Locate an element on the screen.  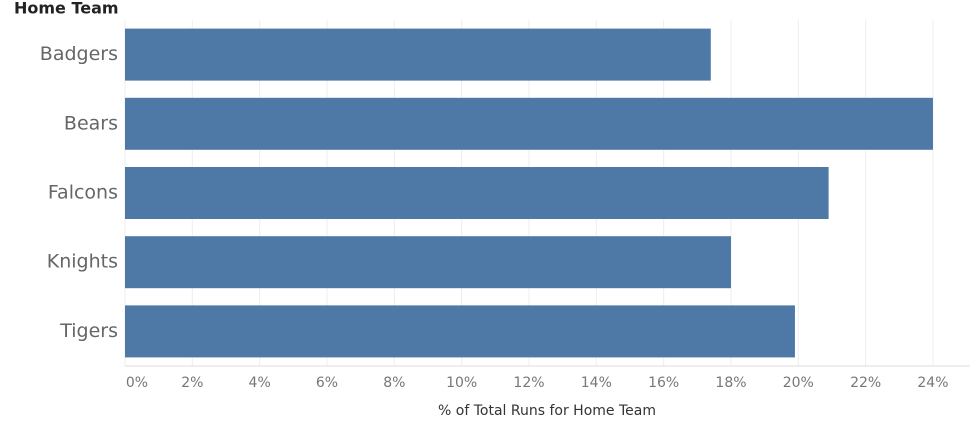
x-tick-label: 8% is located at coordinates (394, 383).